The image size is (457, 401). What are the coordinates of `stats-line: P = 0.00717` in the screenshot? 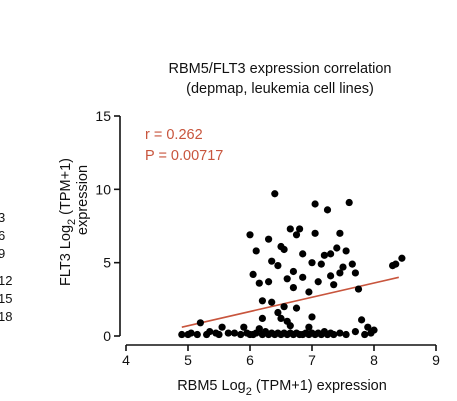 It's located at (184, 156).